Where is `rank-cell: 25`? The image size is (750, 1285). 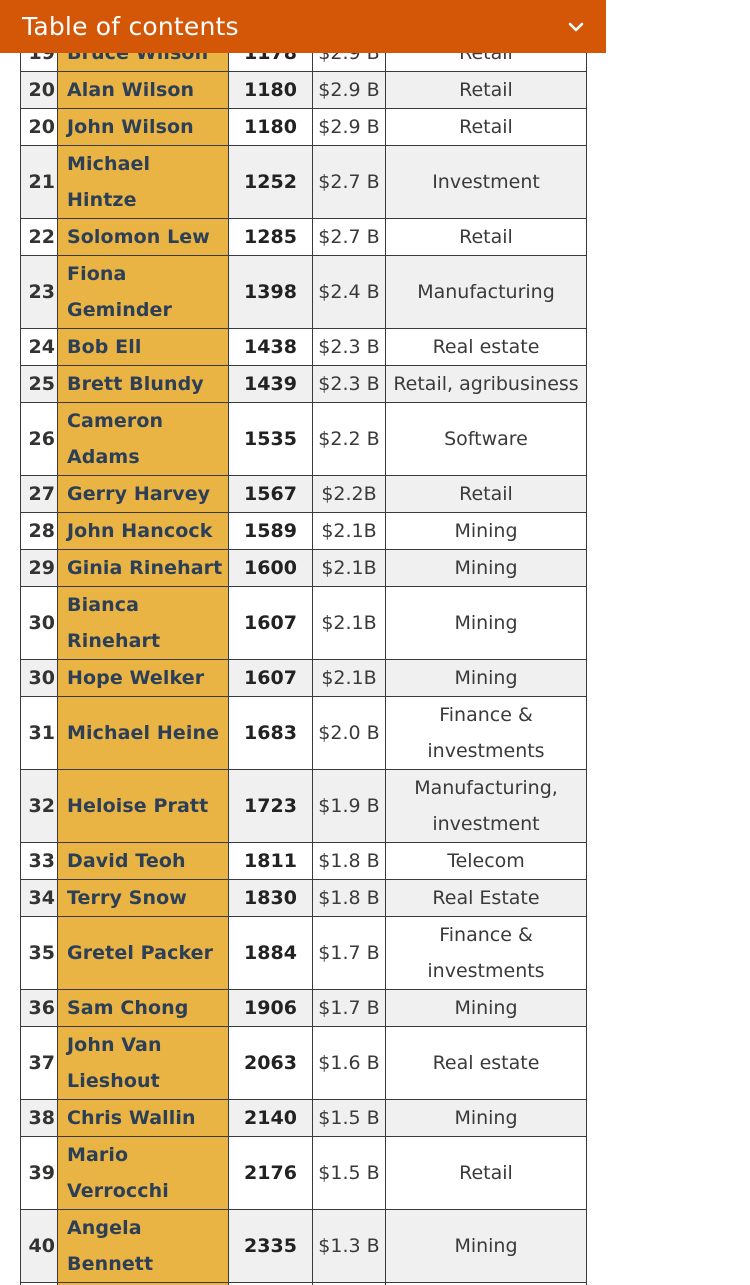 rank-cell: 25 is located at coordinates (39, 384).